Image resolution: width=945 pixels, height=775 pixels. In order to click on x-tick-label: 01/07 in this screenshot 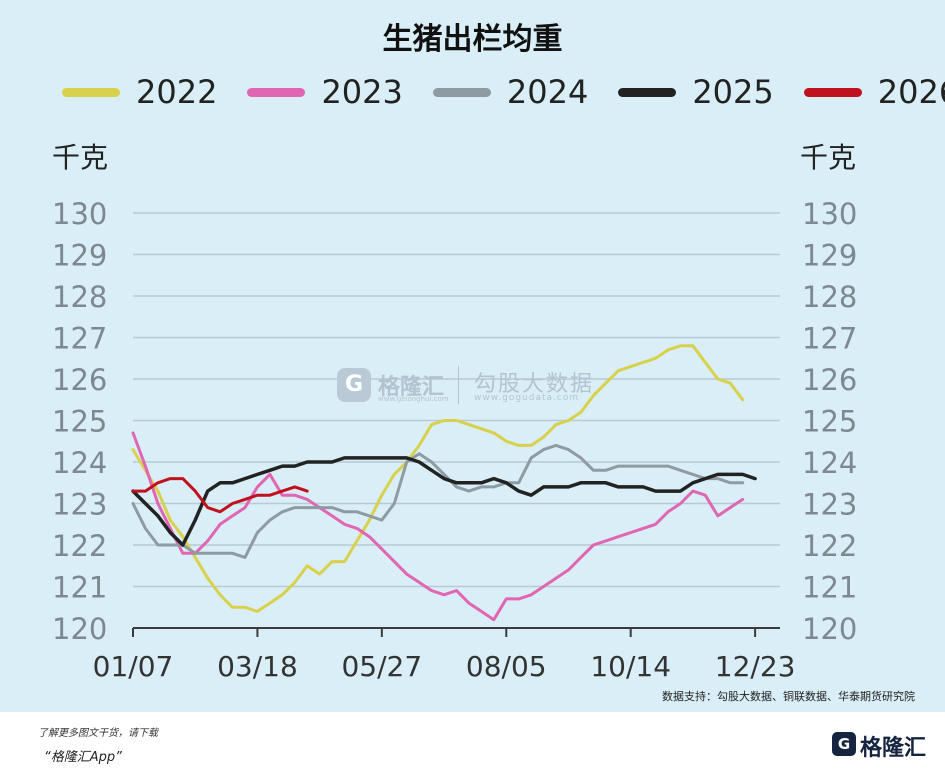, I will do `click(133, 666)`.